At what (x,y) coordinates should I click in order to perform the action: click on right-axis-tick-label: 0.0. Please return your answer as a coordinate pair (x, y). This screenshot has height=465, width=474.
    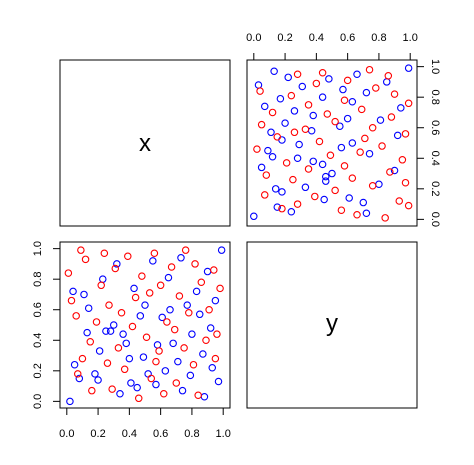
    Looking at the image, I should click on (435, 219).